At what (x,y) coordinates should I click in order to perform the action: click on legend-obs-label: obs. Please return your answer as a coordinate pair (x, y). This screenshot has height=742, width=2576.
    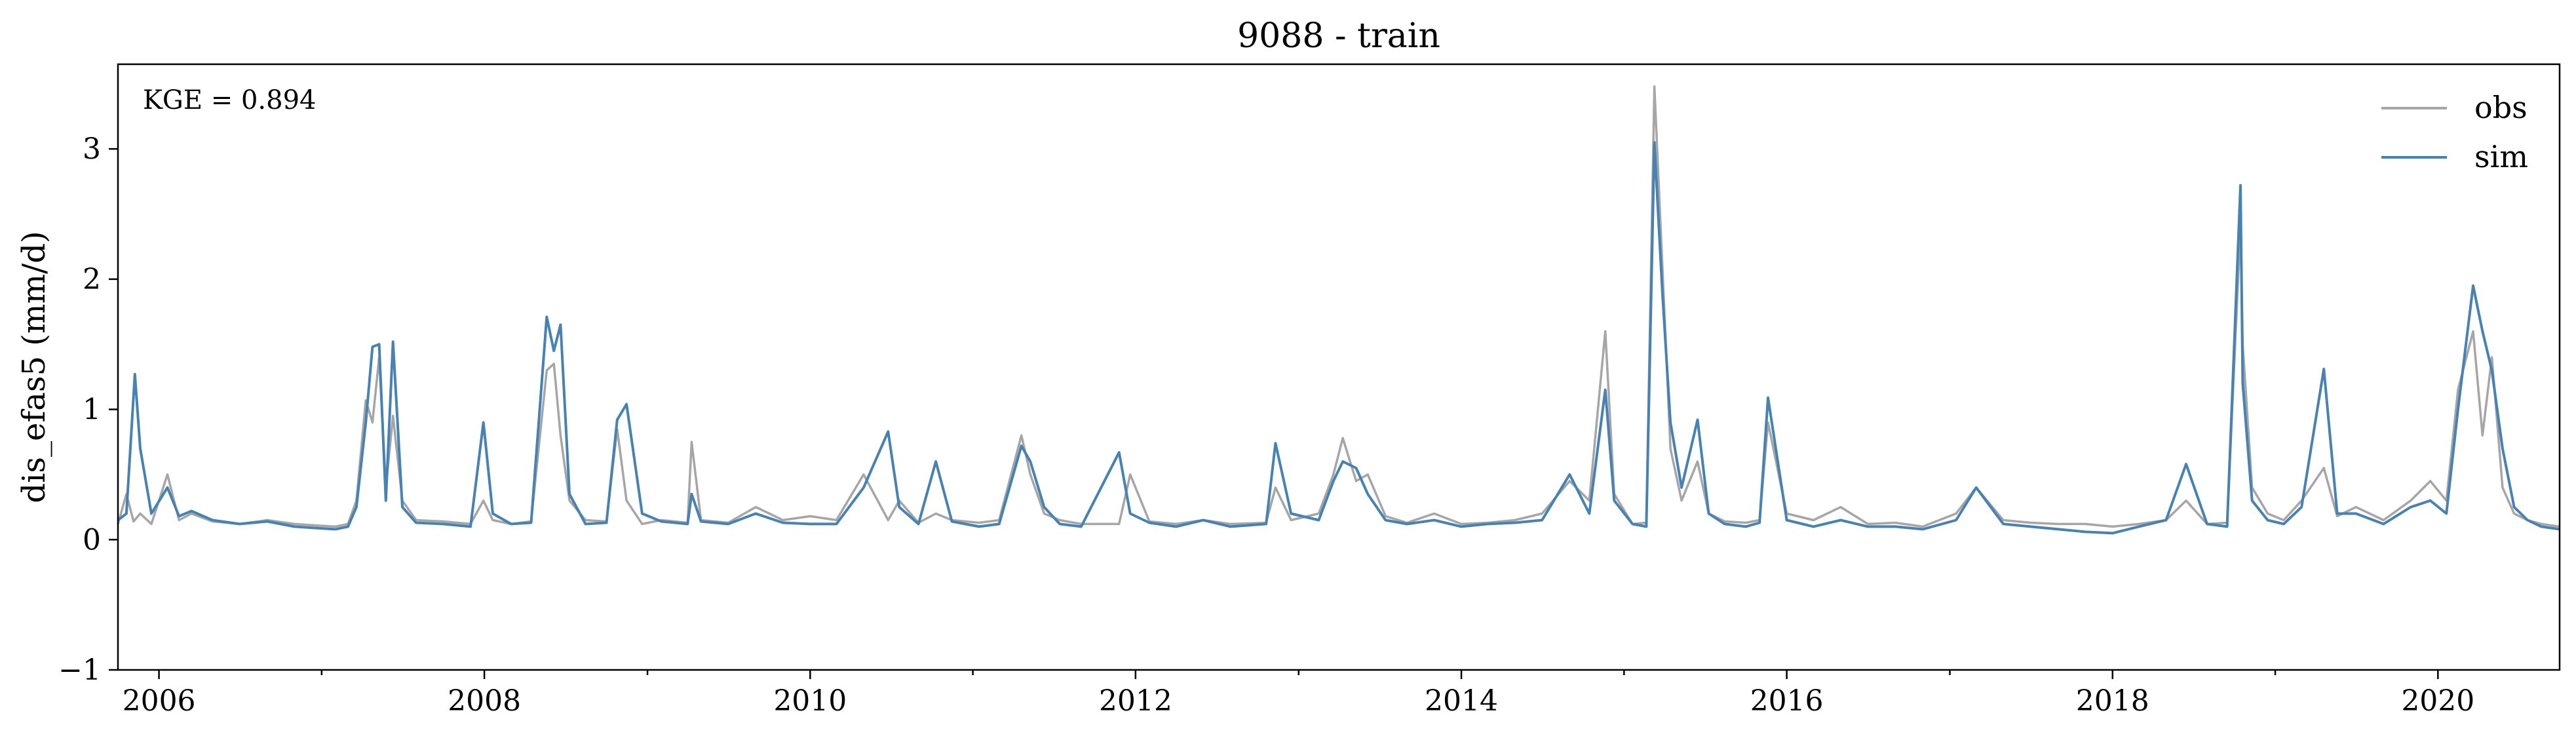
    Looking at the image, I should click on (2501, 107).